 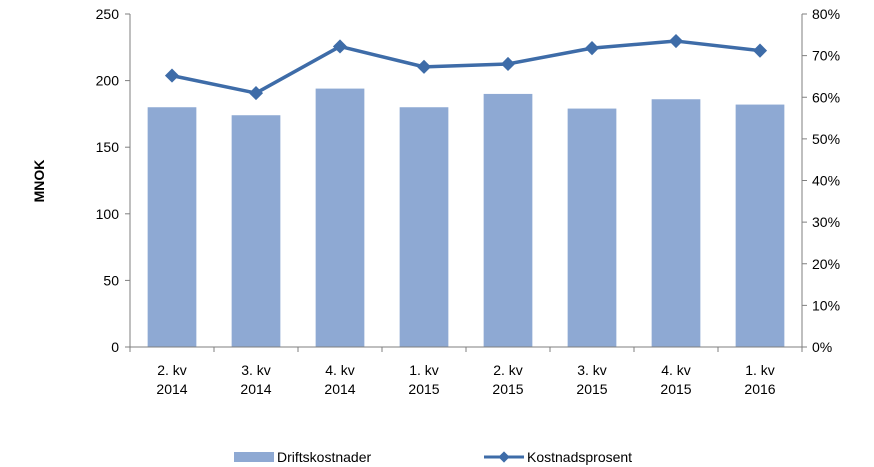 I want to click on right-tick-label: 0%, so click(x=822, y=347).